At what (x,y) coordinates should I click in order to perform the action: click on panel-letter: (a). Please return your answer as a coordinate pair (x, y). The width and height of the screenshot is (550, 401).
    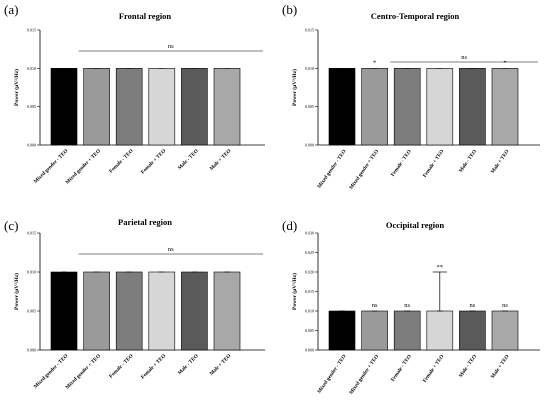
    Looking at the image, I should click on (11, 9).